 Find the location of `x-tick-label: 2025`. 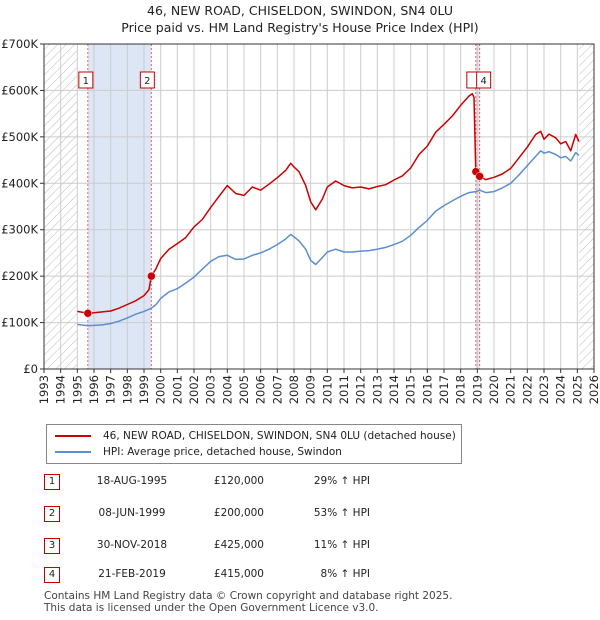

x-tick-label: 2025 is located at coordinates (577, 389).